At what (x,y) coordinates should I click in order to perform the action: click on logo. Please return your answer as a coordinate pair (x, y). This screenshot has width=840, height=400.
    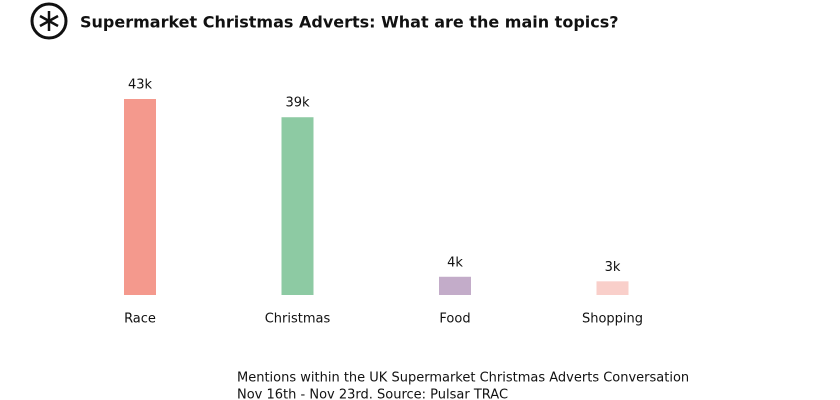
    Looking at the image, I should click on (49, 21).